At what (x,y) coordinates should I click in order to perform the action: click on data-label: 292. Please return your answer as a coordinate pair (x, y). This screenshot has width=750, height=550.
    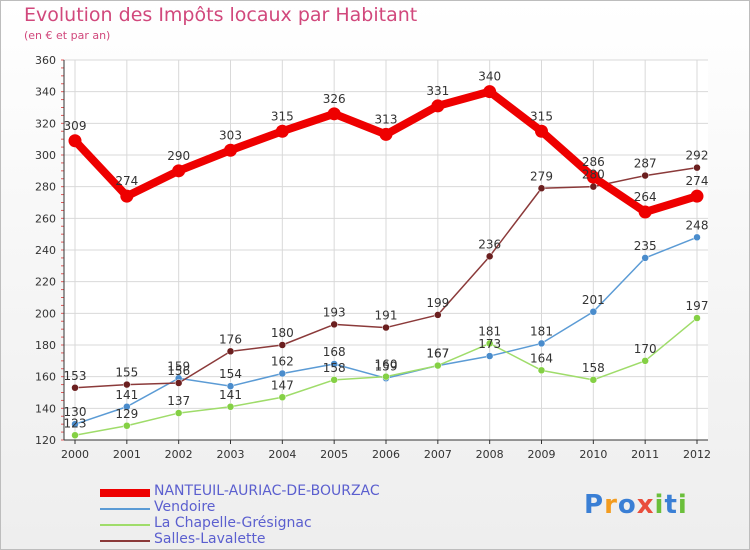
    Looking at the image, I should click on (697, 156).